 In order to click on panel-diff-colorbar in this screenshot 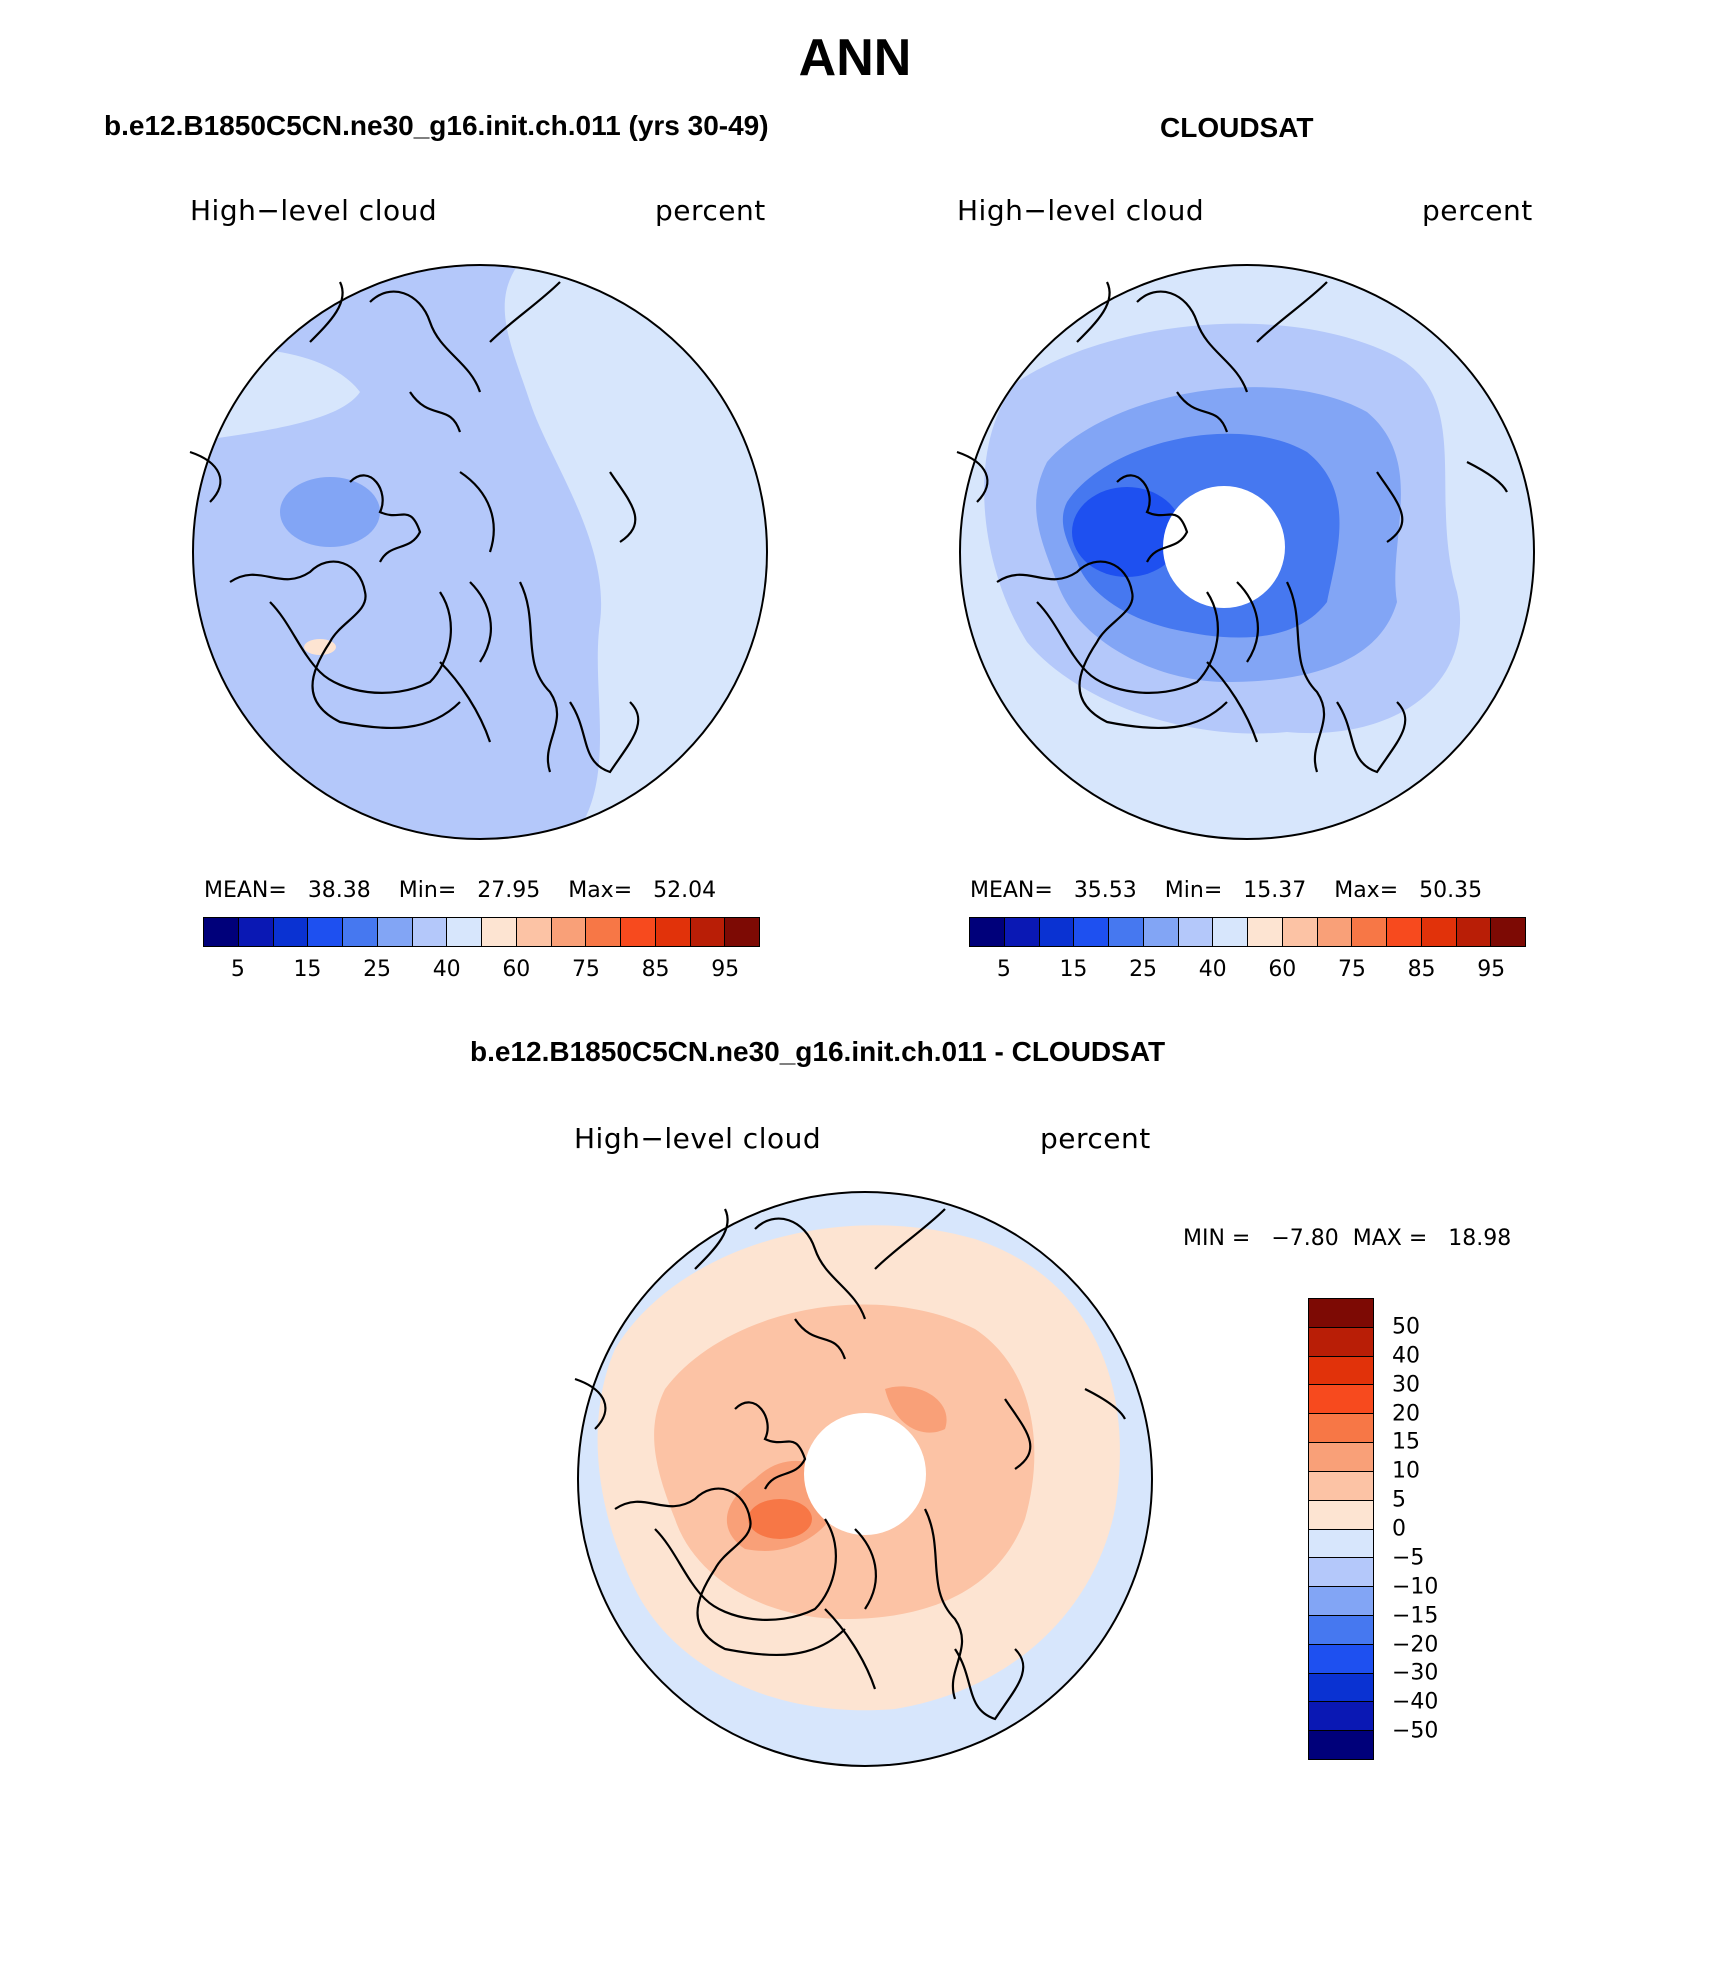, I will do `click(1341, 1529)`.